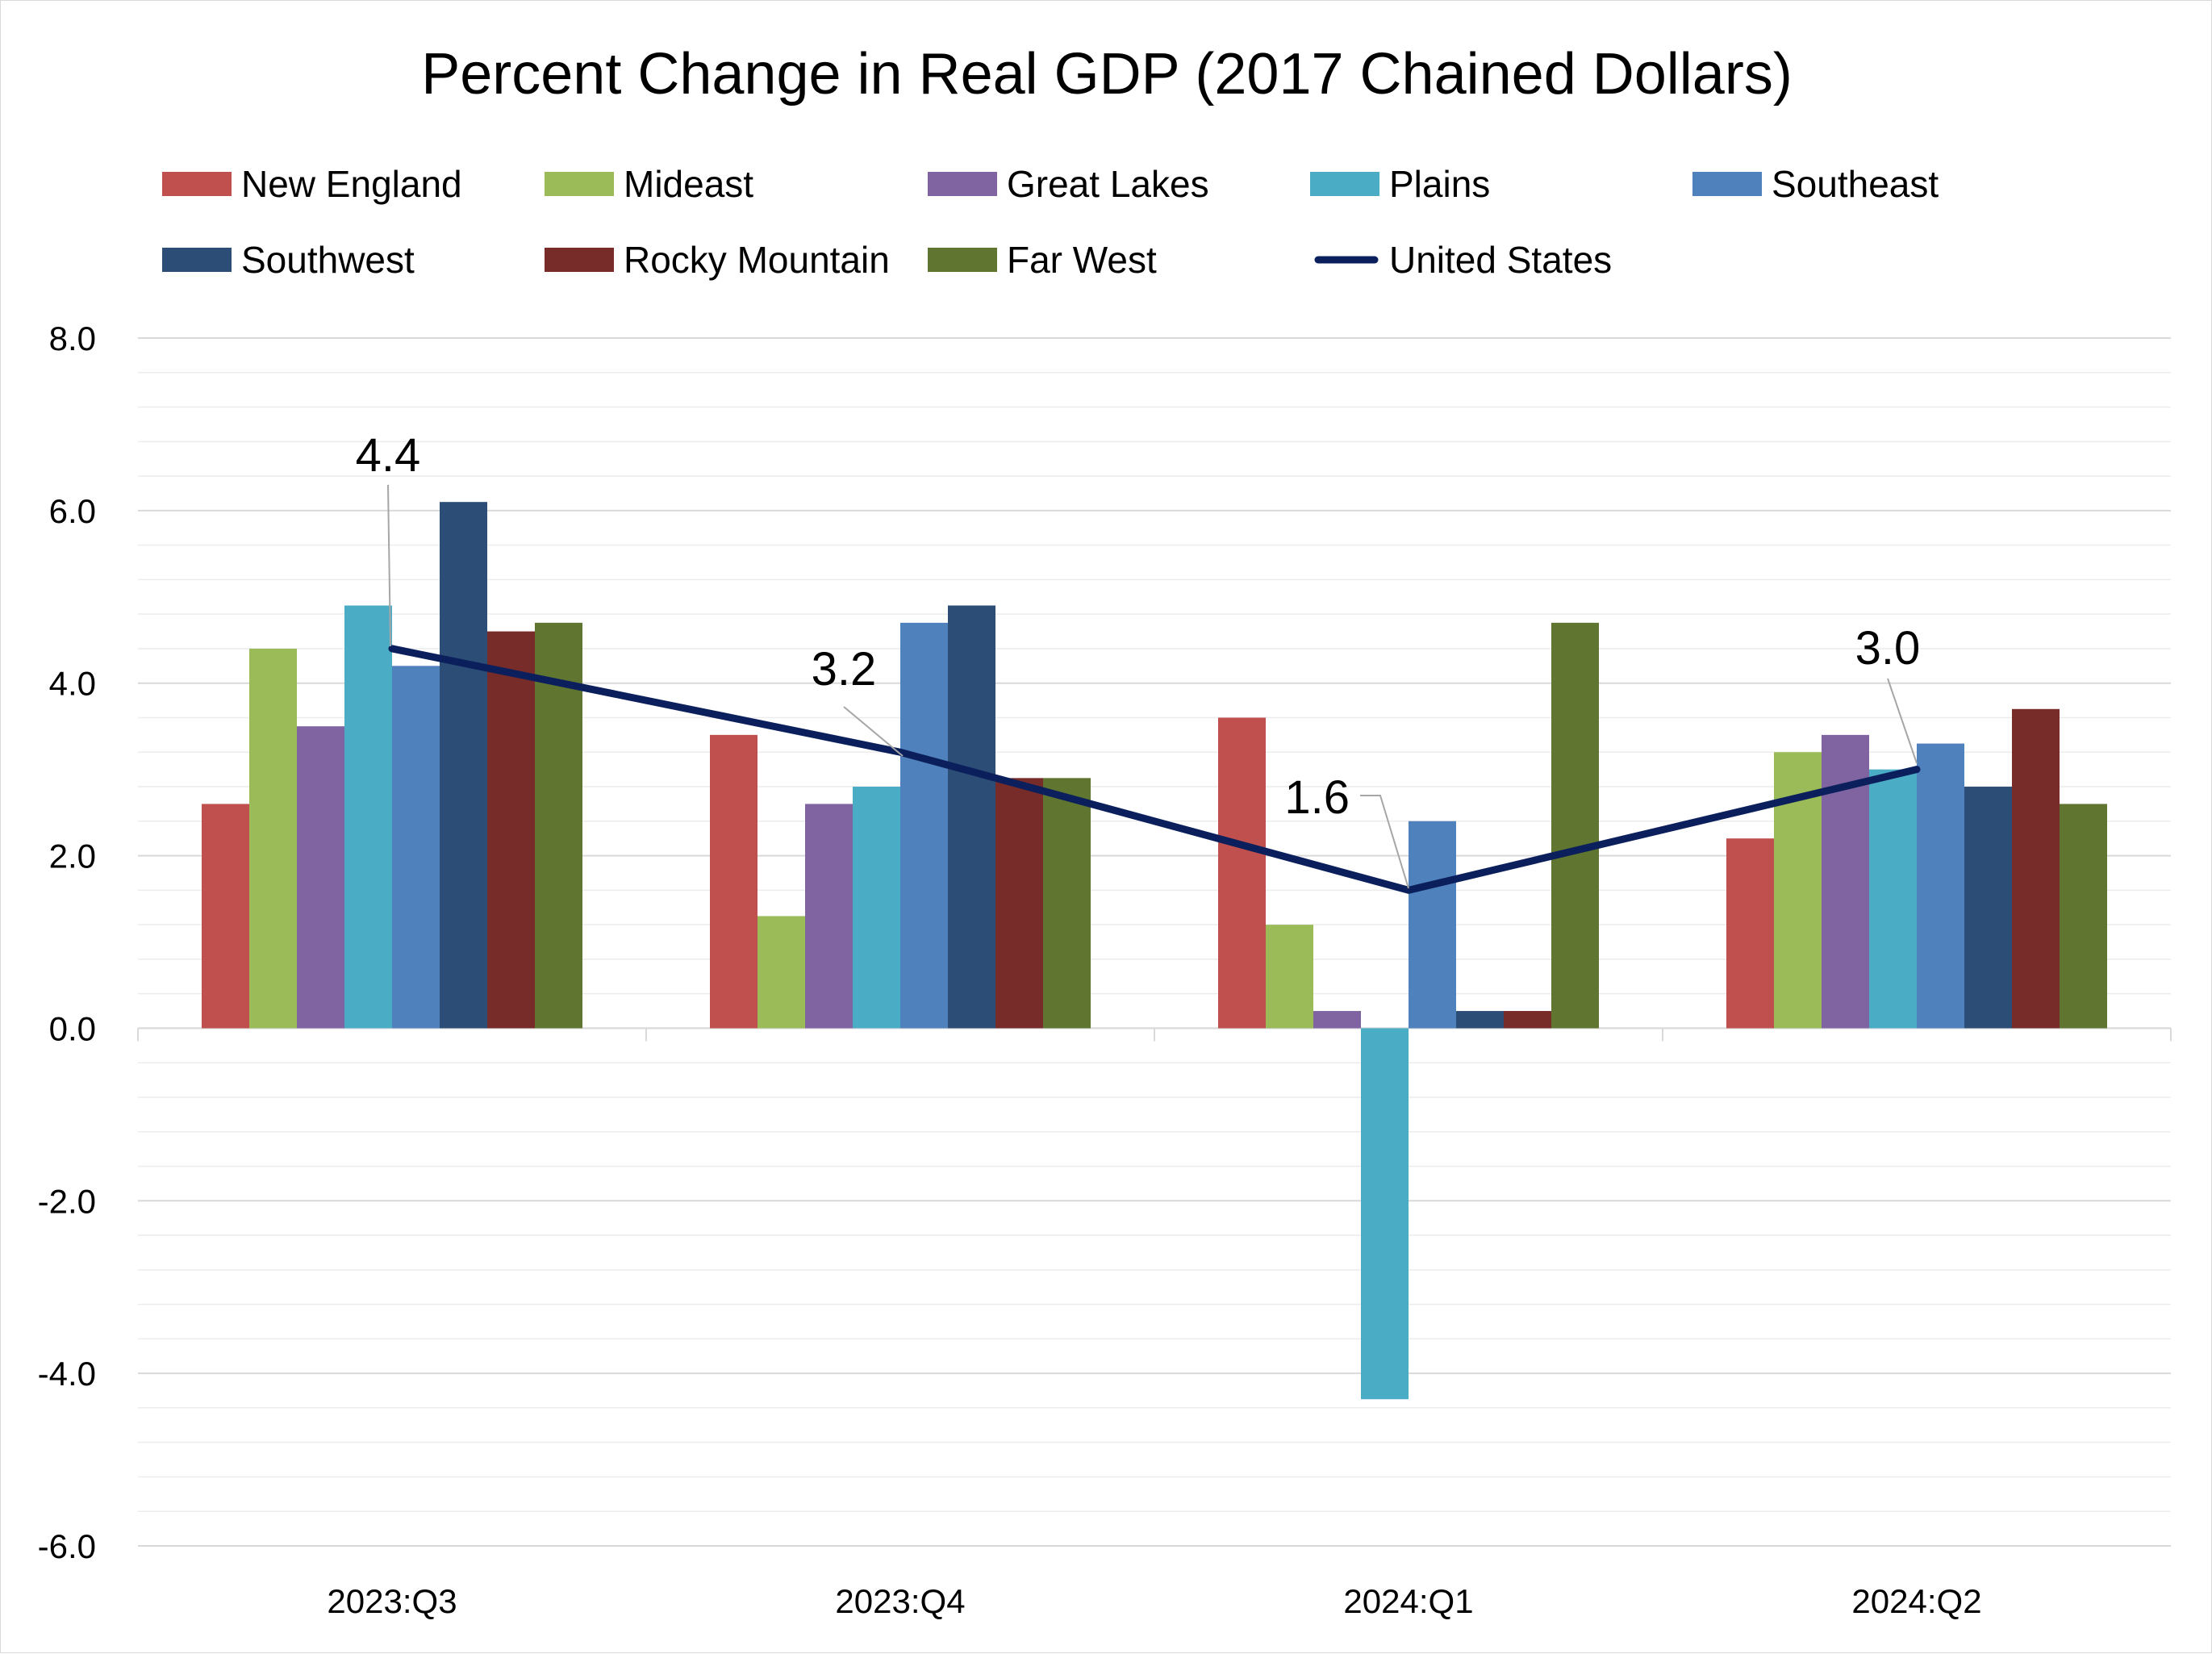 Image resolution: width=2212 pixels, height=1654 pixels. I want to click on y-tick-label: 0.0, so click(72, 1028).